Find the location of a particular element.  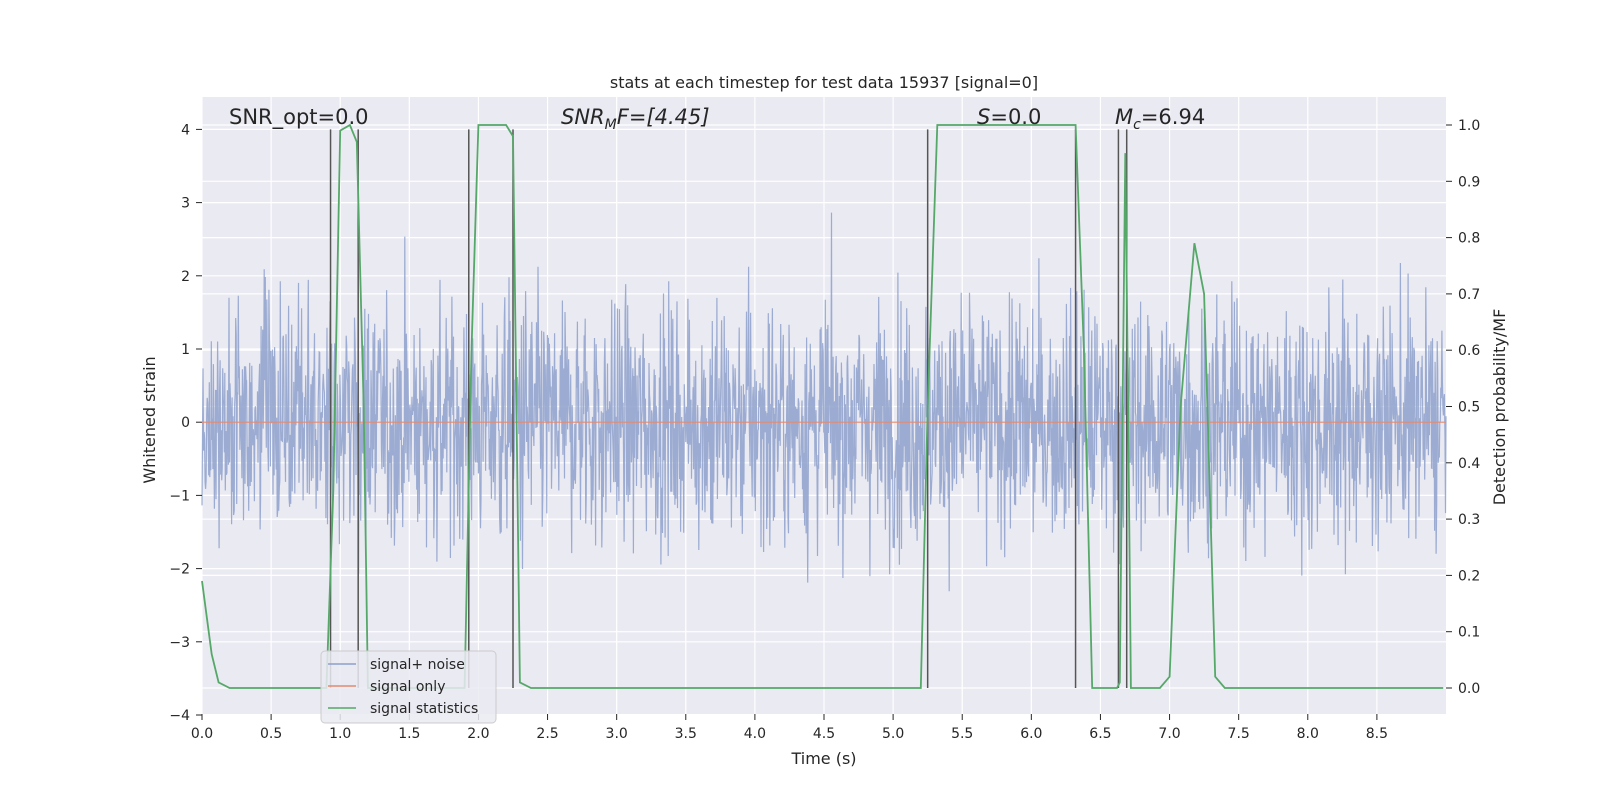

x-tick-label: 5.5 is located at coordinates (962, 734).